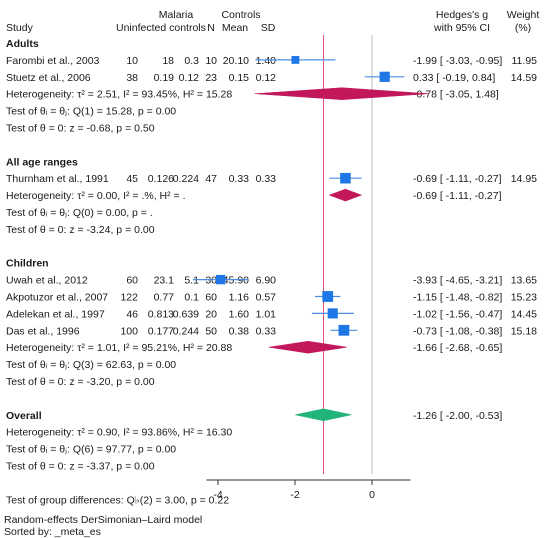 The height and width of the screenshot is (538, 550). Describe the element at coordinates (266, 281) in the screenshot. I see `control-sd: 6.90` at that location.